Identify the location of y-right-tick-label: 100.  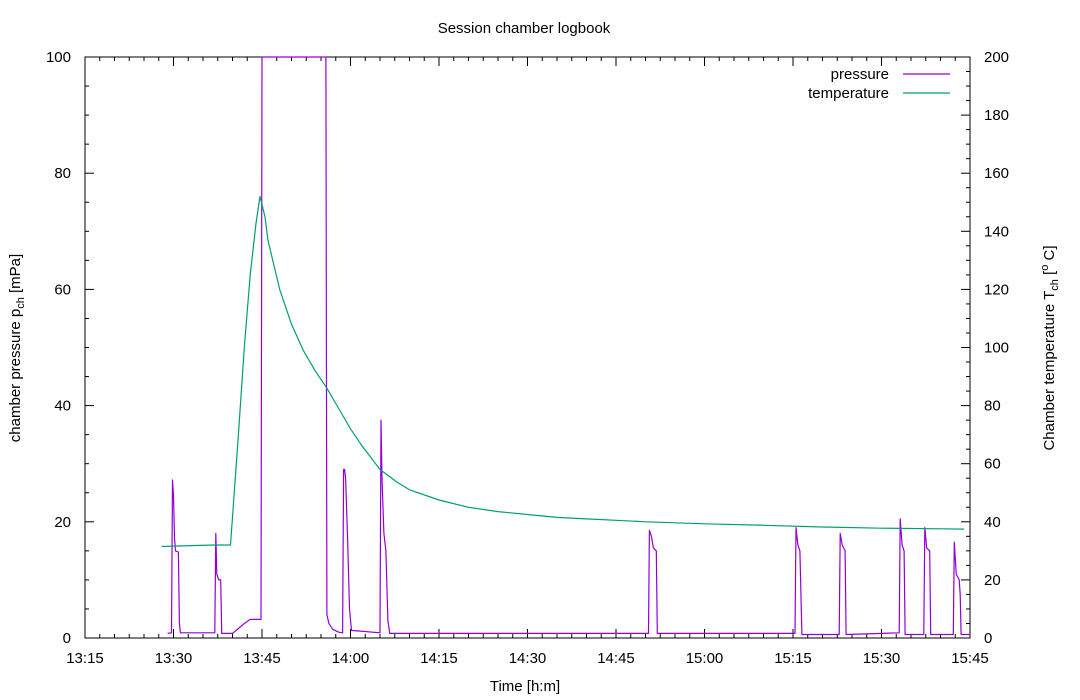
(996, 348).